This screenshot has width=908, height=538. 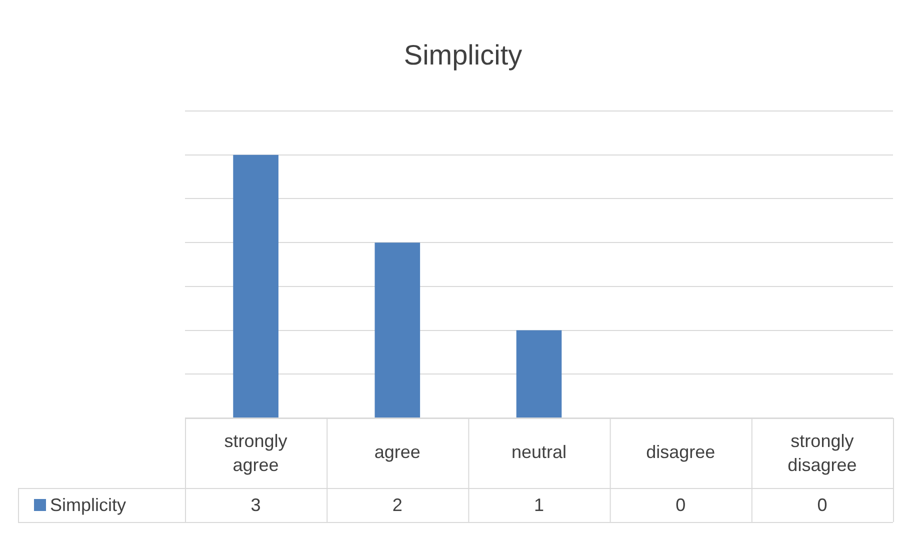 What do you see at coordinates (88, 504) in the screenshot?
I see `legend-label: Simplicity` at bounding box center [88, 504].